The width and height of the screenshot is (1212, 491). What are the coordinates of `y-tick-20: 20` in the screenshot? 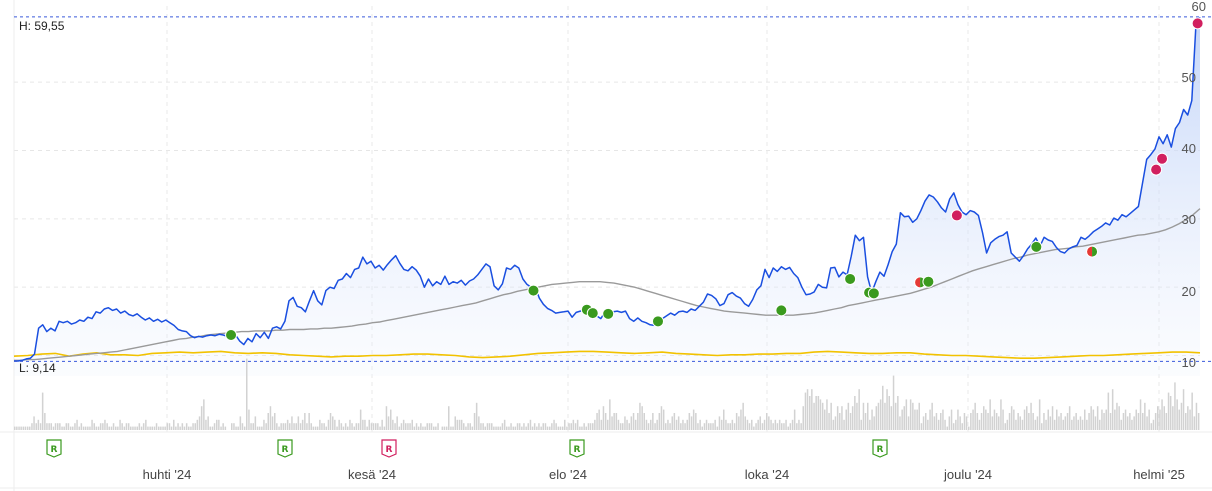 It's located at (1189, 291).